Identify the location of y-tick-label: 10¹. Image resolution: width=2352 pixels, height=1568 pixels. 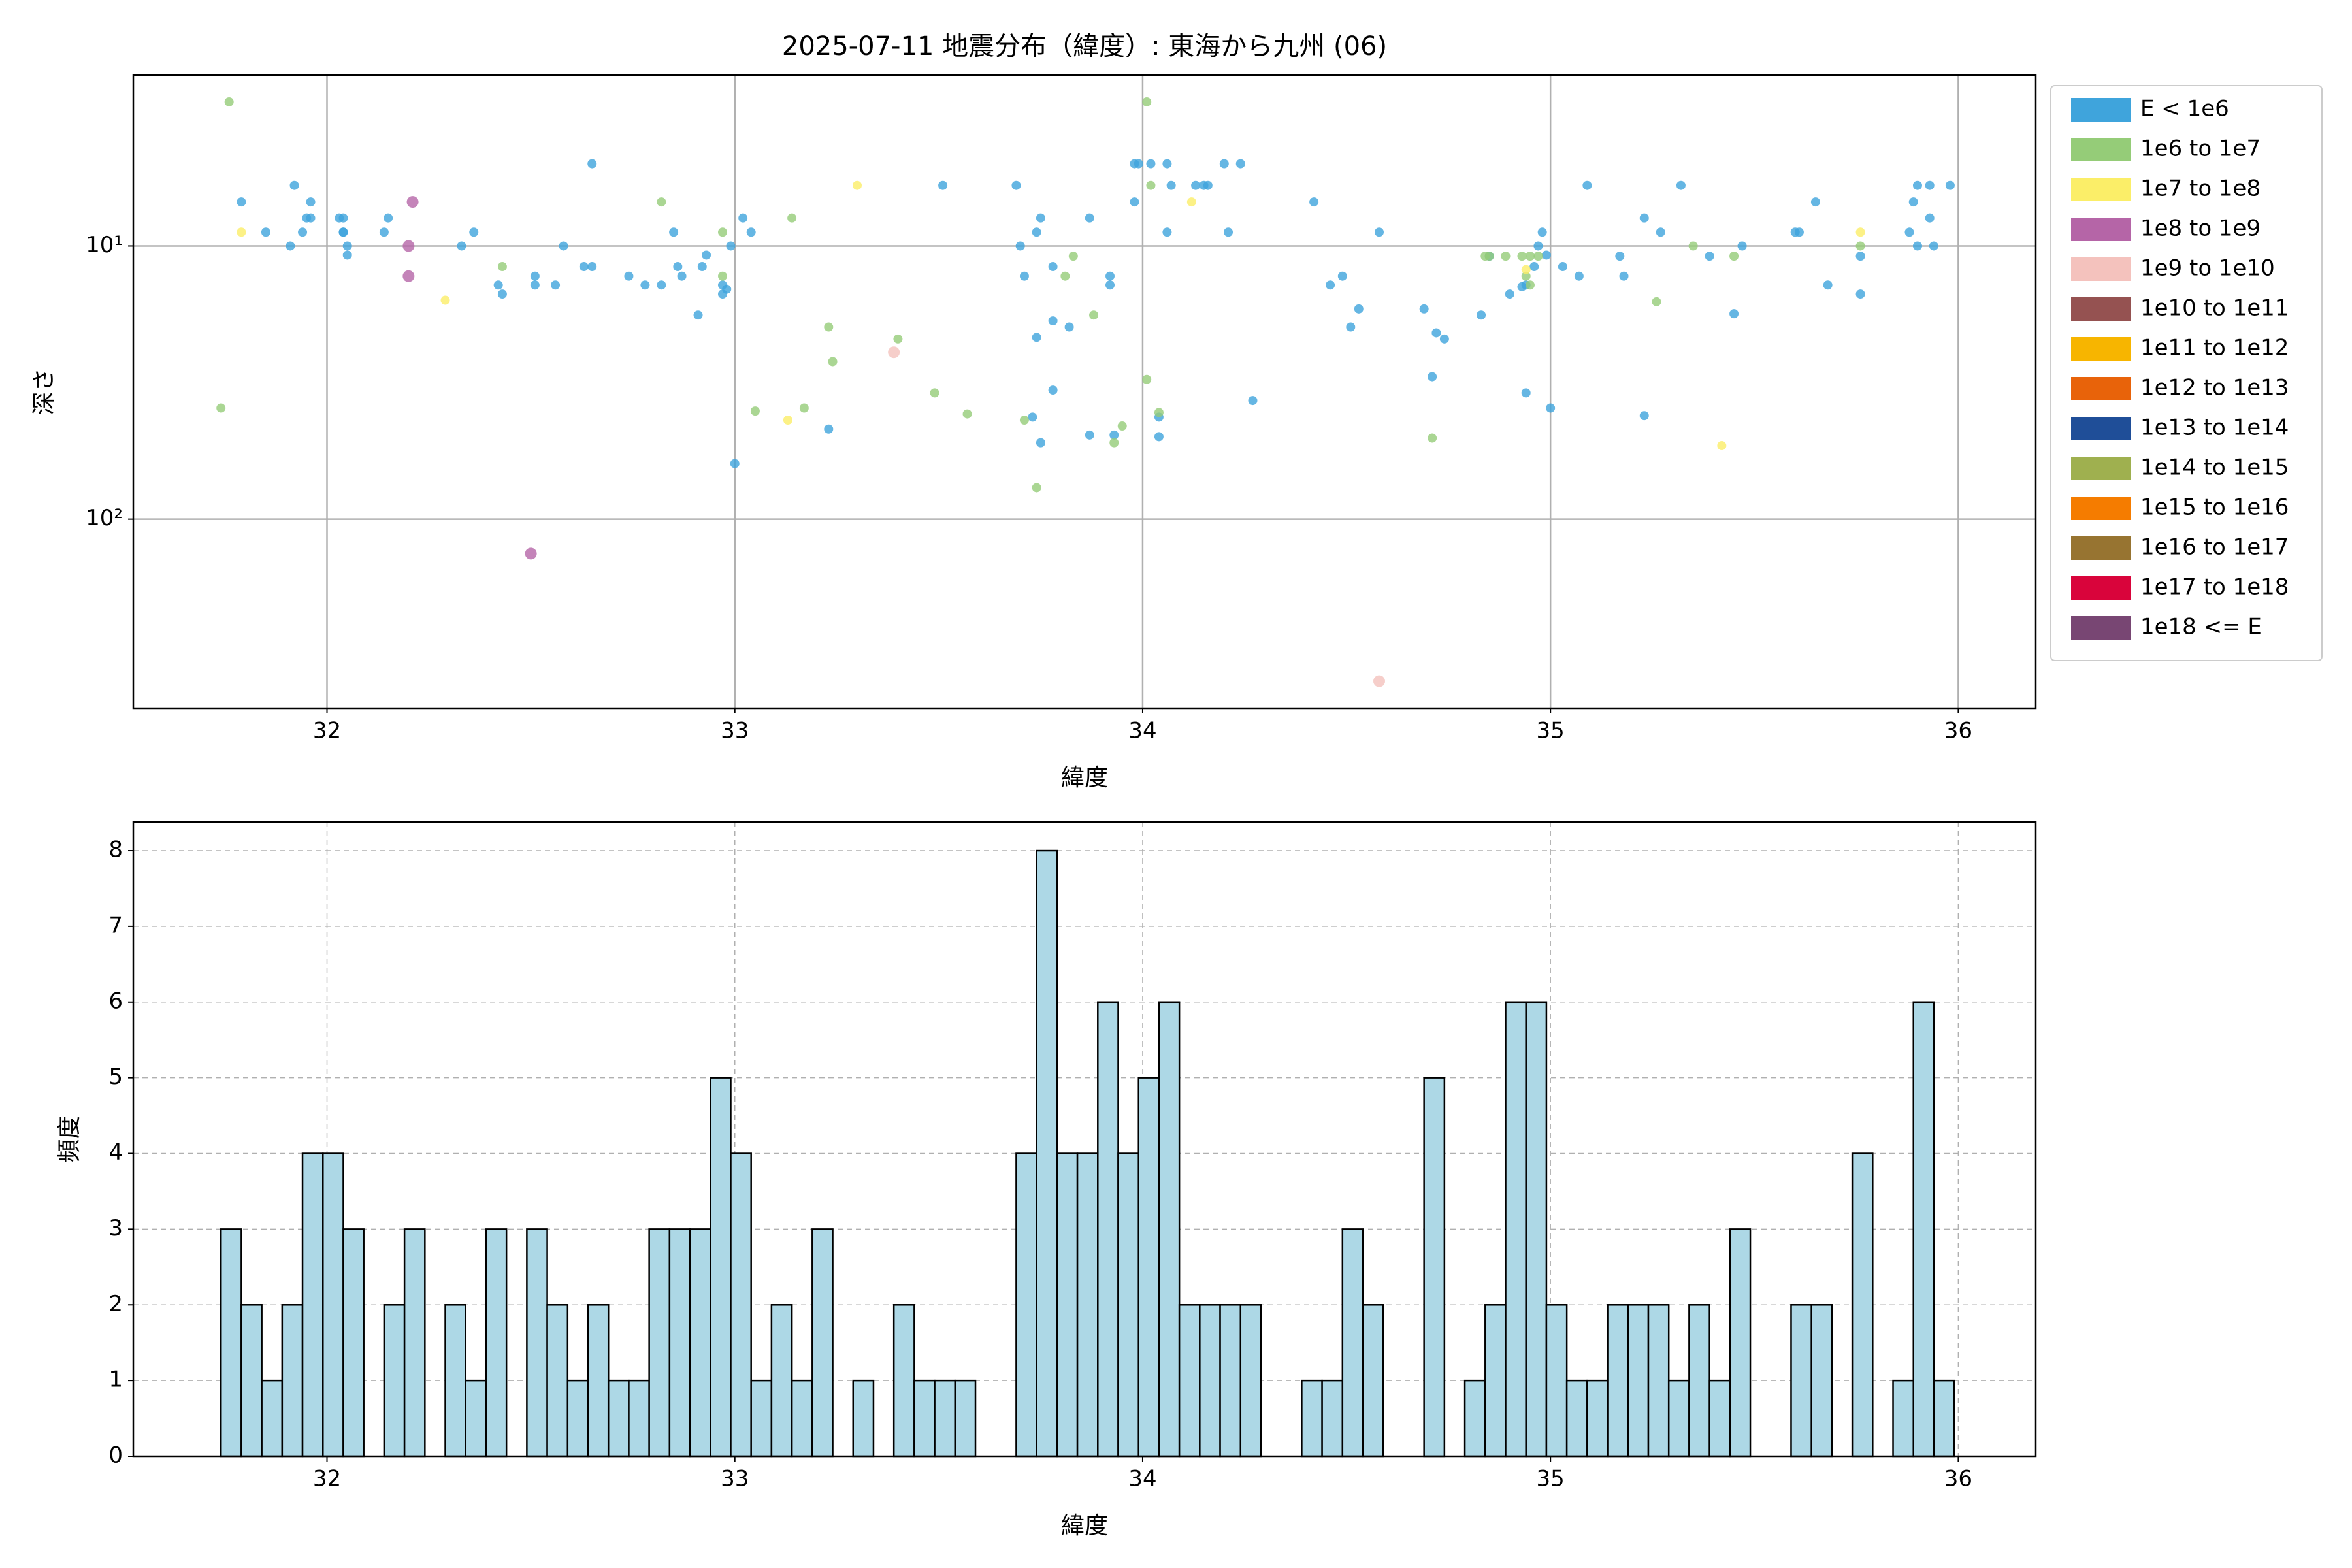
(104, 245).